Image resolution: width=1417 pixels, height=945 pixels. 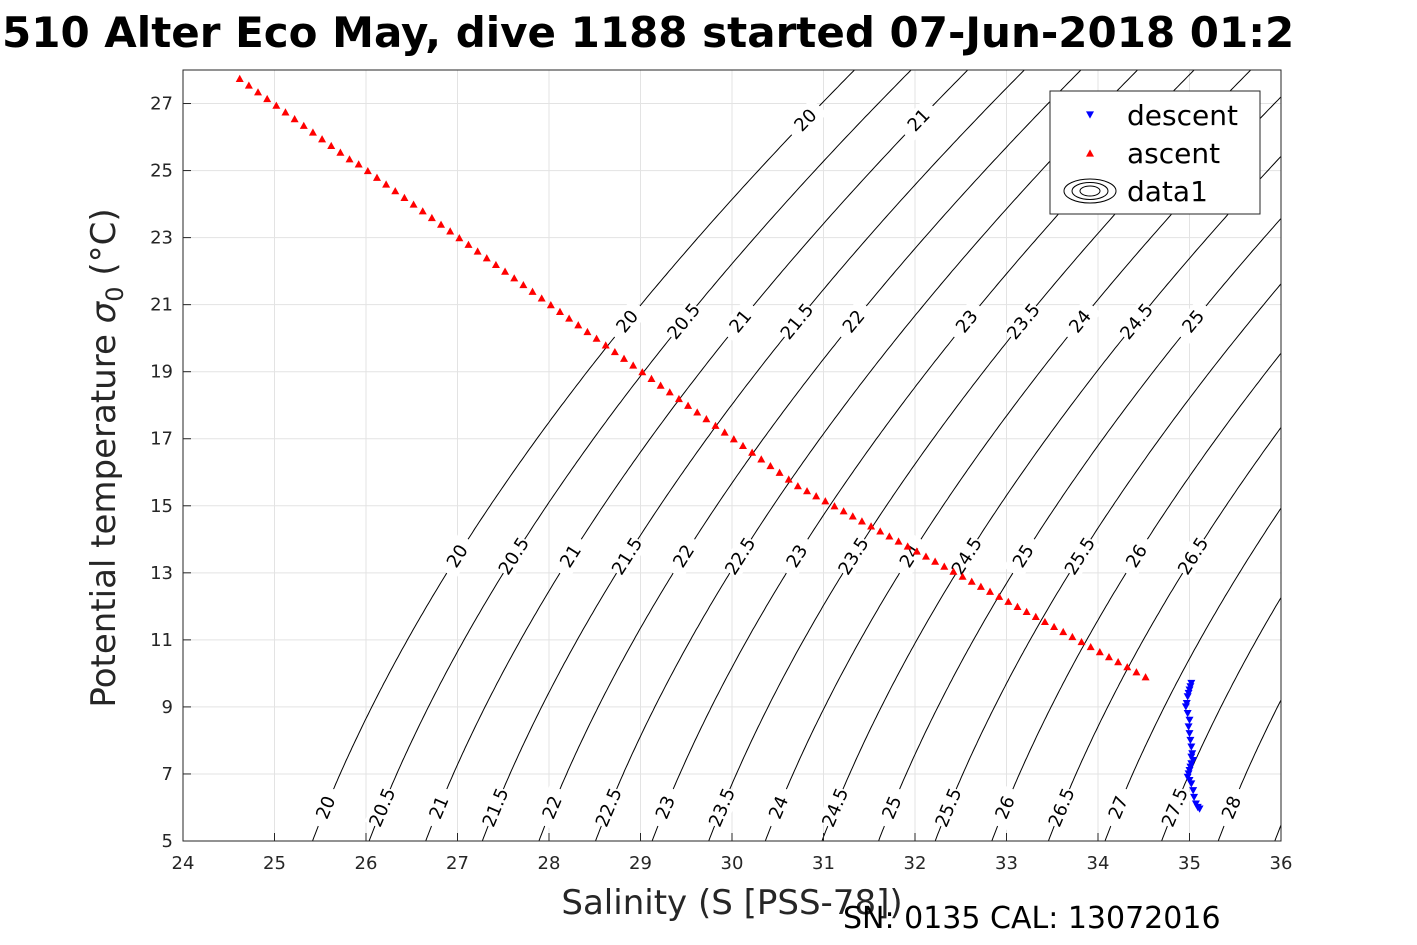 I want to click on legend-ascent-marker, so click(x=1090, y=153).